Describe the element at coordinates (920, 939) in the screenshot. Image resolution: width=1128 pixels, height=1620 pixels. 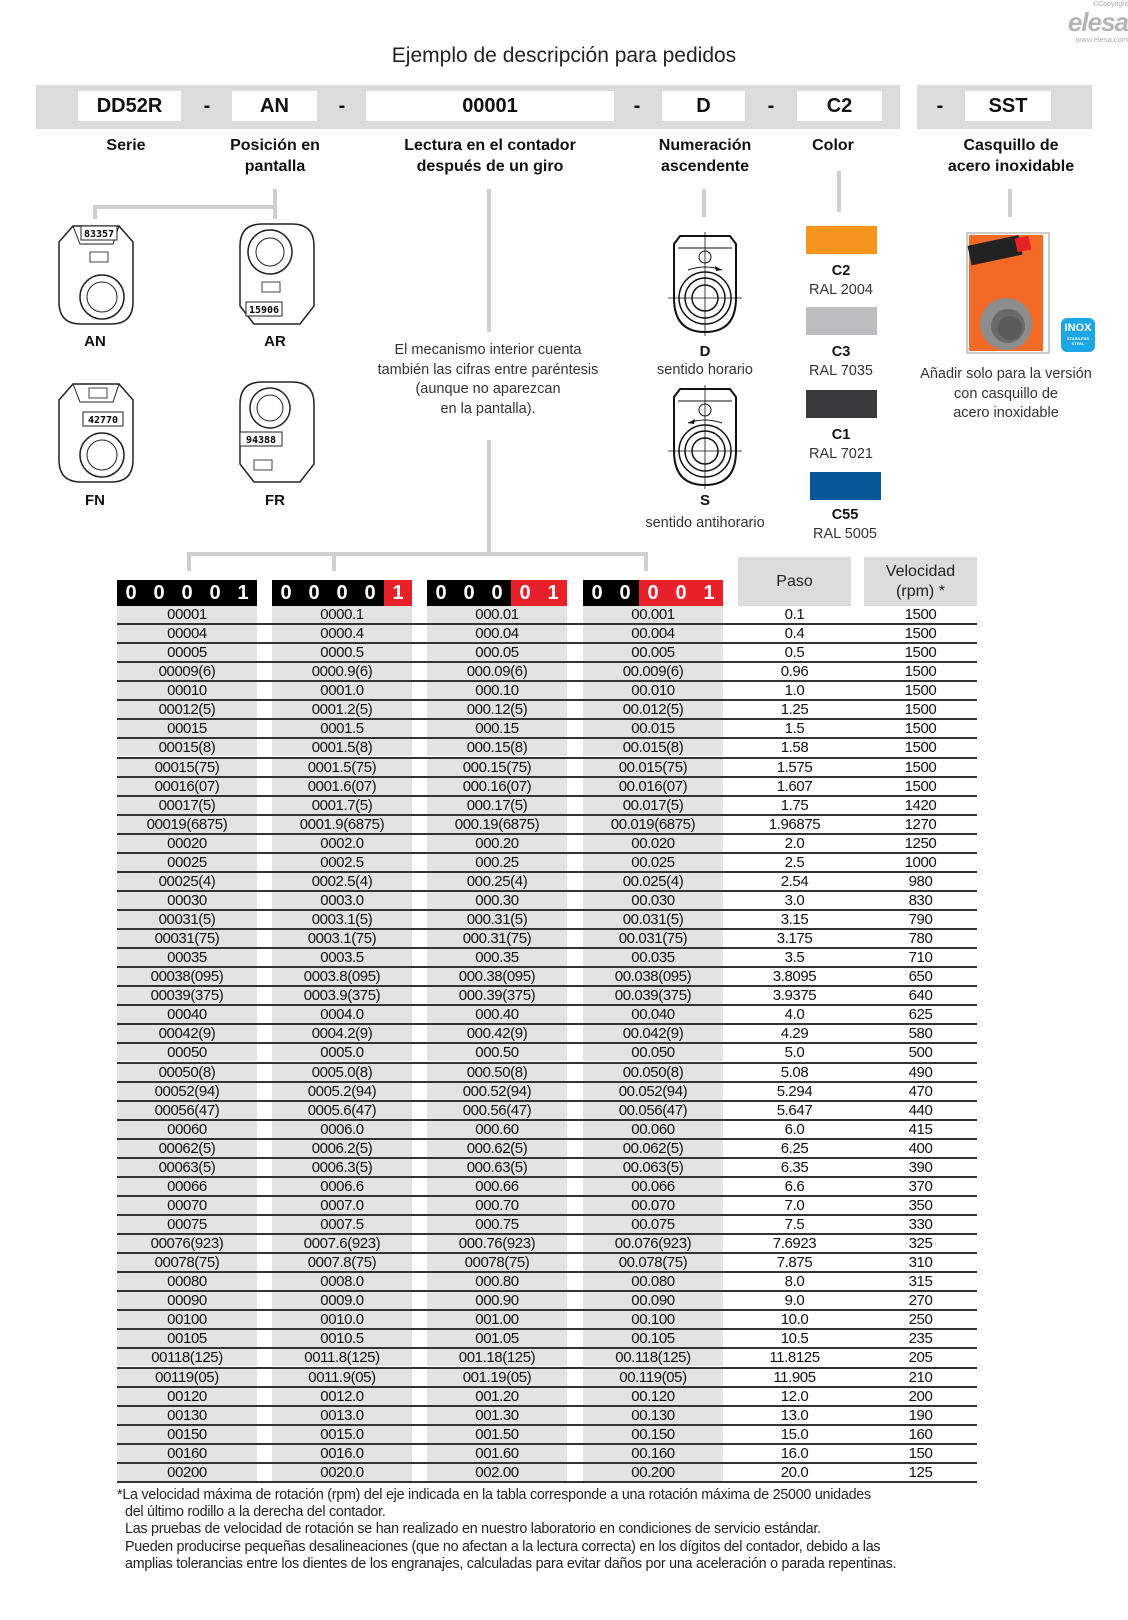
I see `cell-velocidad: 780` at that location.